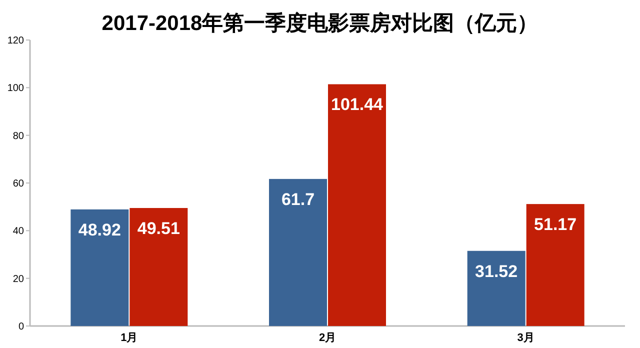 The height and width of the screenshot is (348, 640). I want to click on data-label: 51.17, so click(555, 224).